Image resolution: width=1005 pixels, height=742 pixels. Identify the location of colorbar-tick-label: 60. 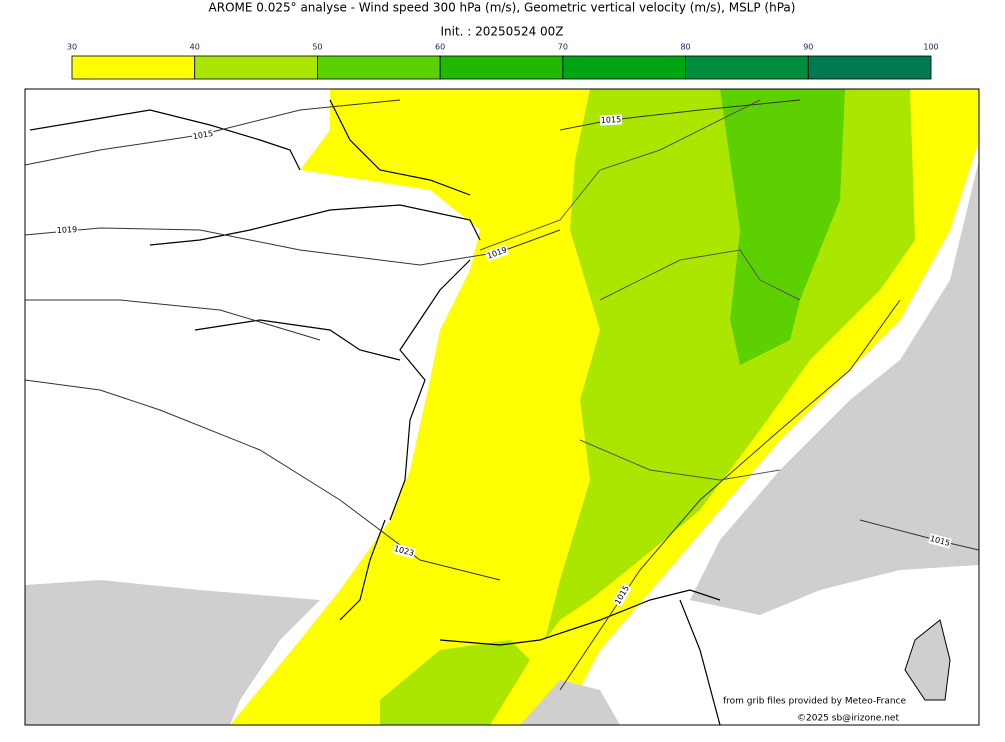
(440, 47).